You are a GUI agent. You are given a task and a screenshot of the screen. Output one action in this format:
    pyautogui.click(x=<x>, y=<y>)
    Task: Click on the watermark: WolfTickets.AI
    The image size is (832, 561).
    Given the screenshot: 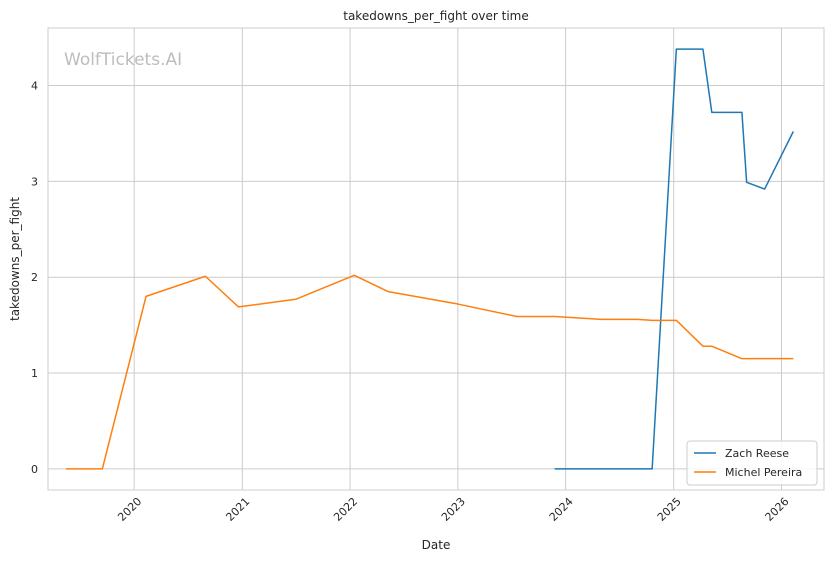 What is the action you would take?
    pyautogui.click(x=123, y=60)
    